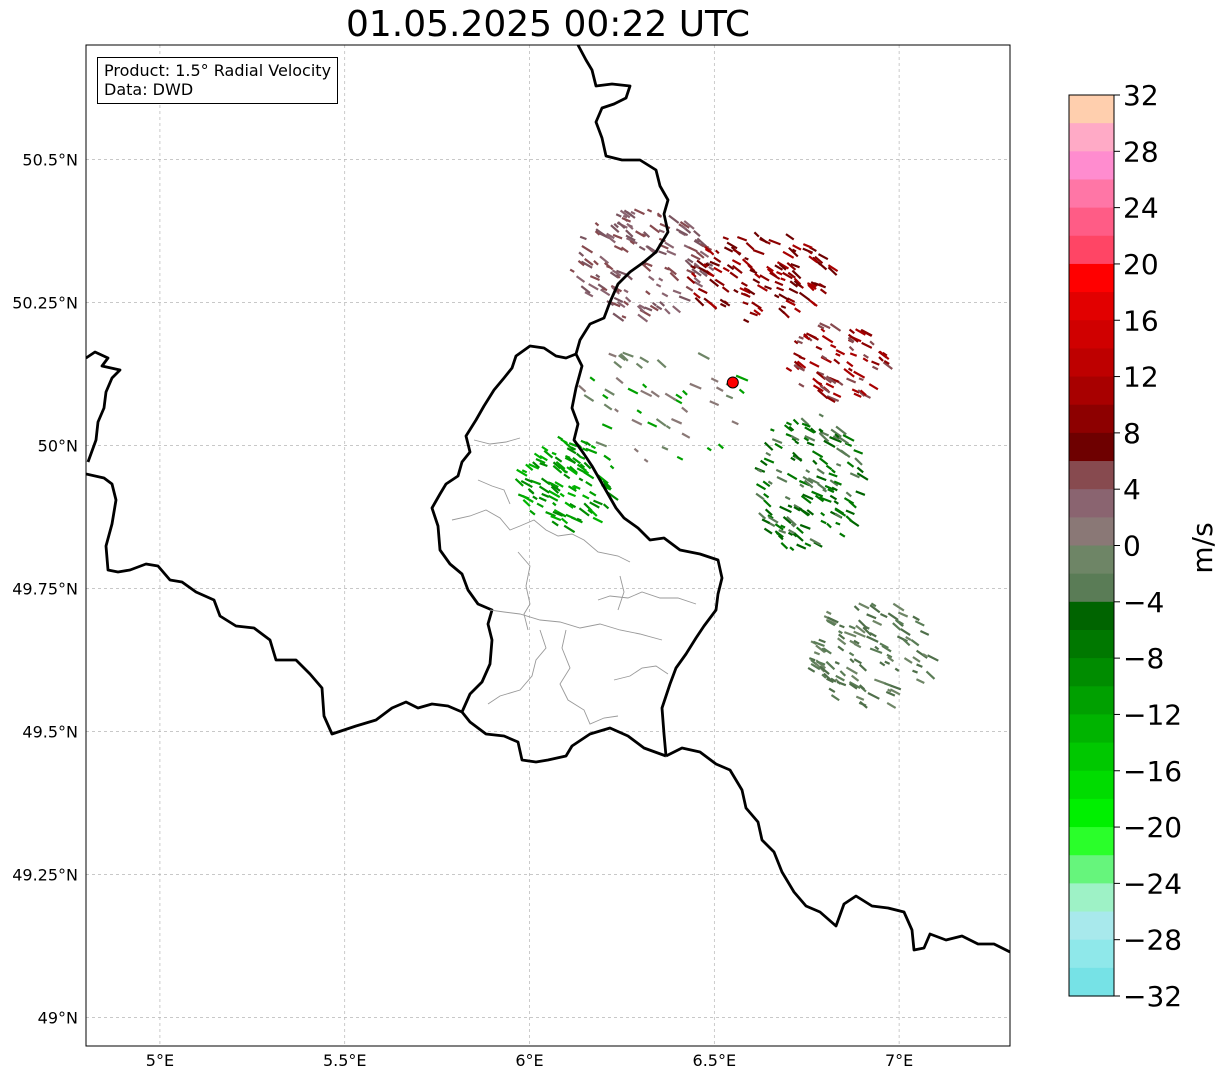 This screenshot has height=1081, width=1225. What do you see at coordinates (837, 850) in the screenshot?
I see `border-france-germany` at bounding box center [837, 850].